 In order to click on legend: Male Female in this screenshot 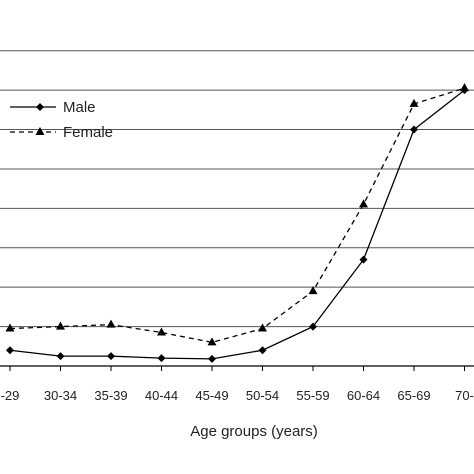, I will do `click(61, 120)`.